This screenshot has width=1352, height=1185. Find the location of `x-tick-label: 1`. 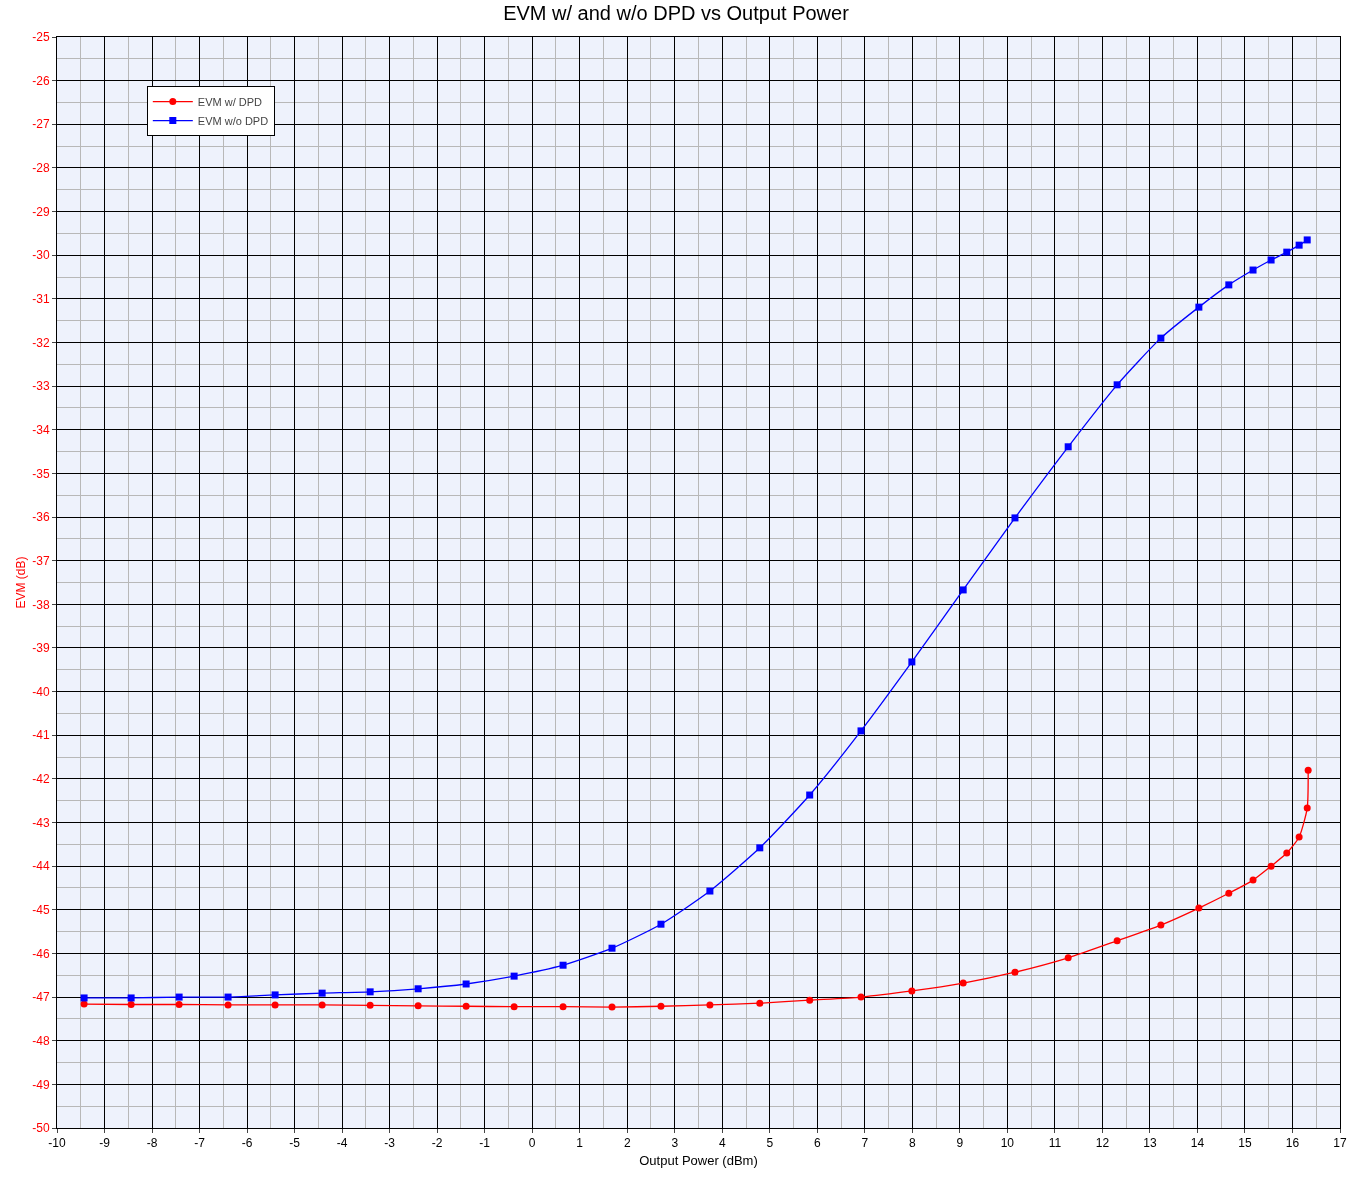

x-tick-label: 1 is located at coordinates (580, 1143).